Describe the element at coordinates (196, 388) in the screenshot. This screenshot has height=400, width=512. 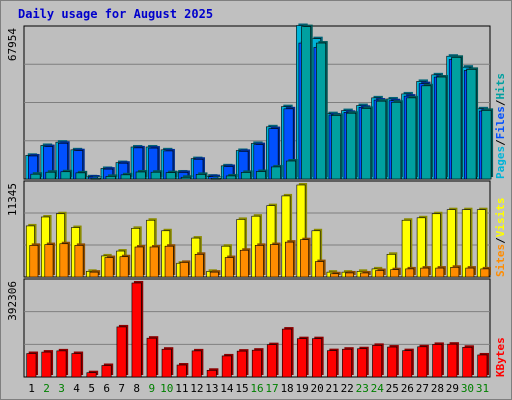
I see `x-tick-label: 12` at that location.